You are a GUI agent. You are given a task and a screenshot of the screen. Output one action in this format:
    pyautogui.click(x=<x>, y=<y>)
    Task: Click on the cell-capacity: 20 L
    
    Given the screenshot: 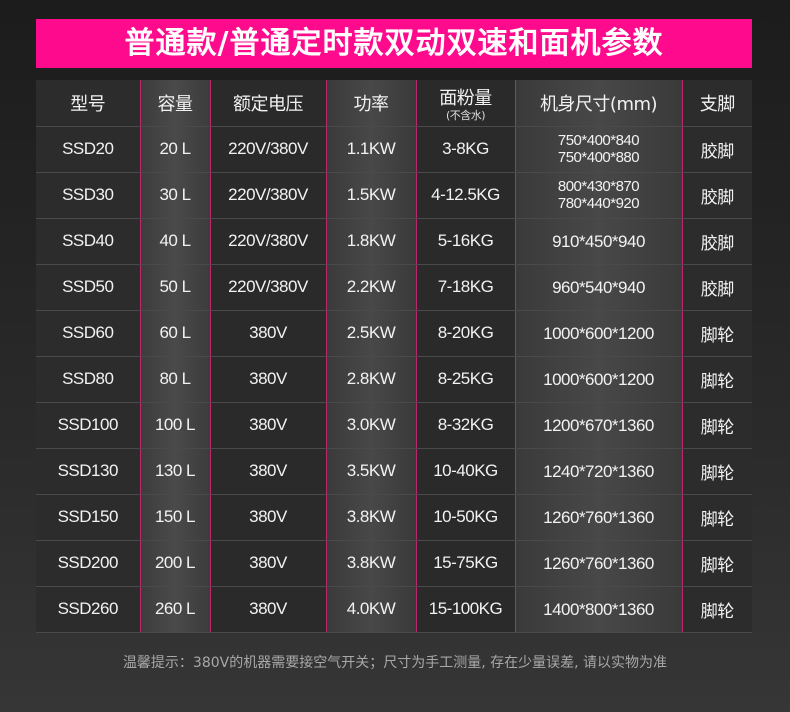 What is the action you would take?
    pyautogui.click(x=175, y=149)
    